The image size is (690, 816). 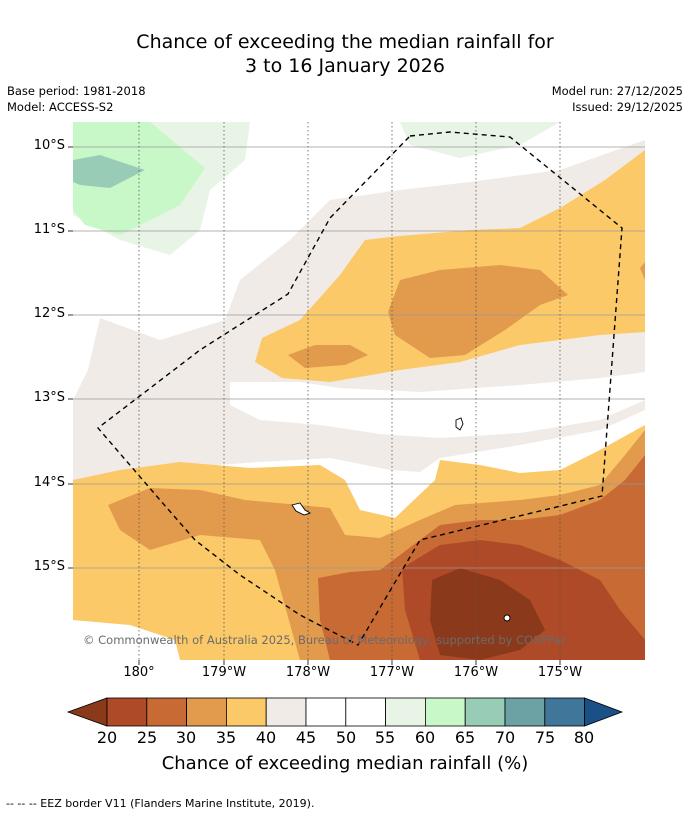 I want to click on colorbar-tick-20: 20, so click(x=107, y=737).